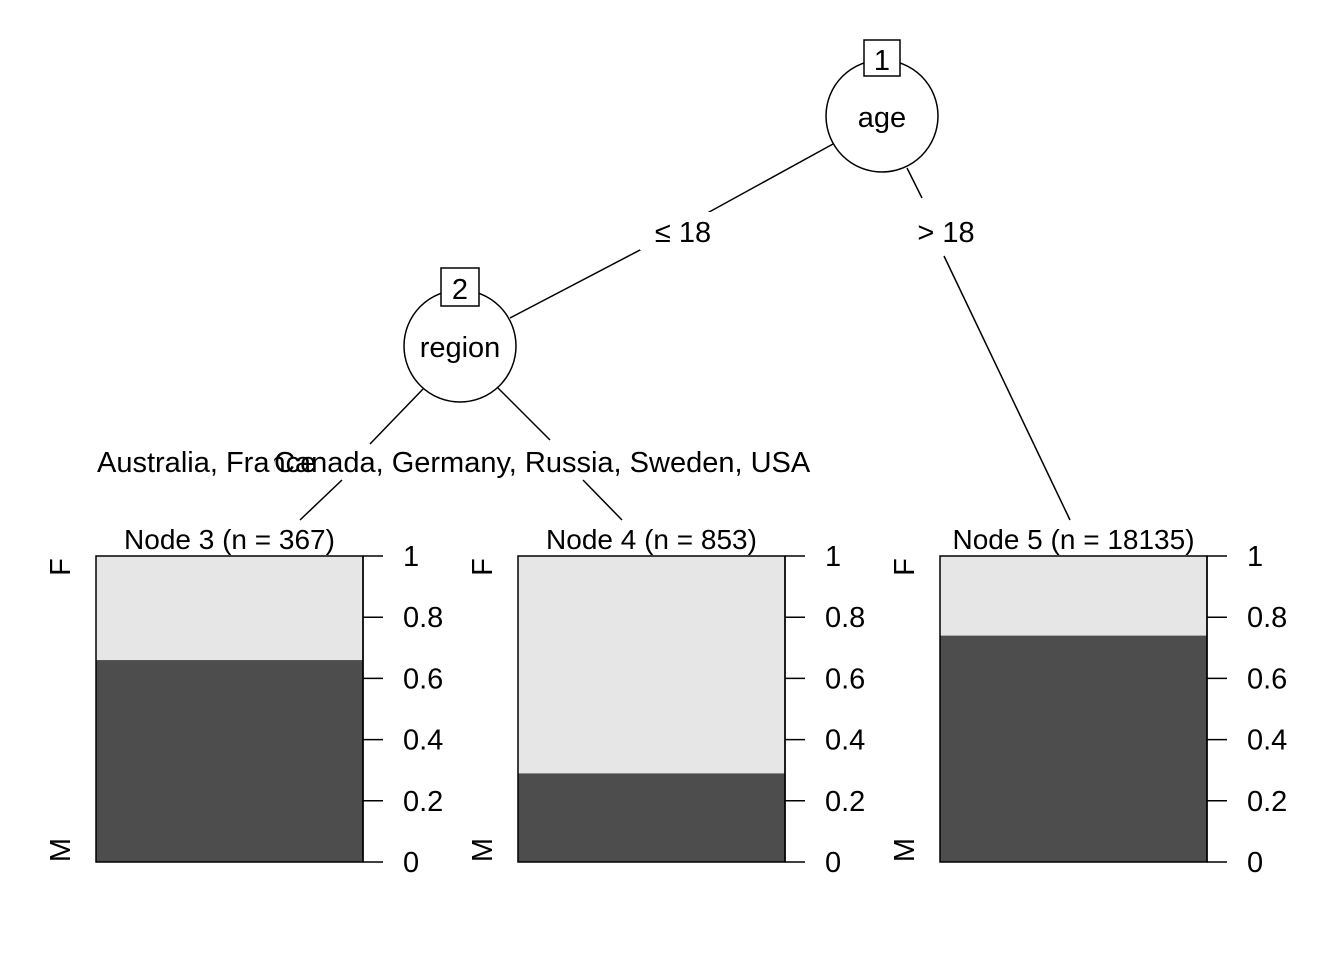 Image resolution: width=1344 pixels, height=960 pixels. I want to click on y-tick-label-node-5-1: 0.2, so click(1267, 802).